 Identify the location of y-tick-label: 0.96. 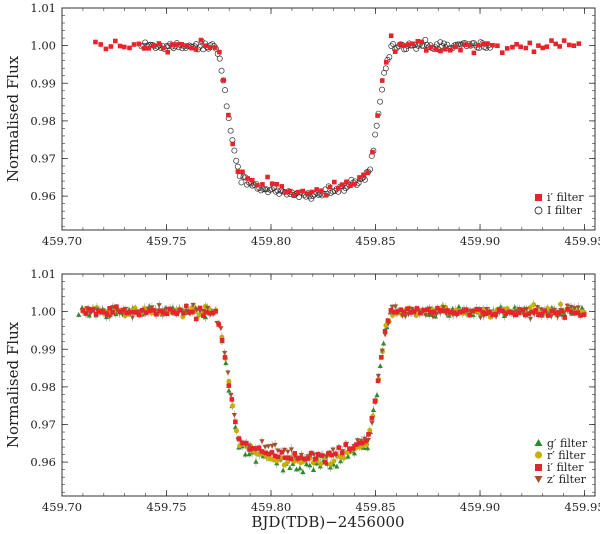
(43, 196).